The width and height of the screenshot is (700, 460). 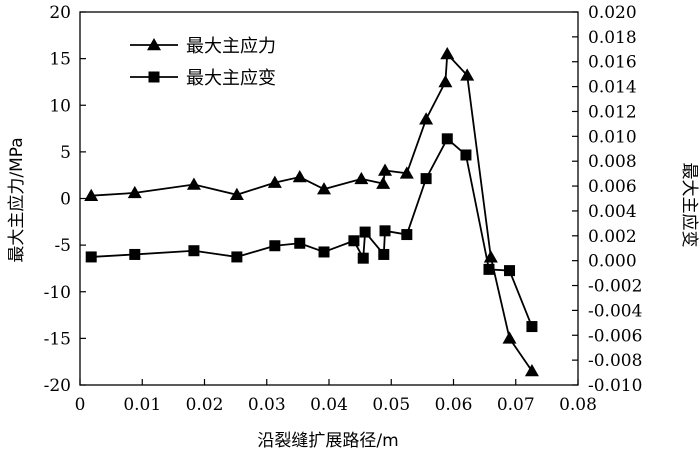 I want to click on x-tick-label: 0.06, so click(x=454, y=405).